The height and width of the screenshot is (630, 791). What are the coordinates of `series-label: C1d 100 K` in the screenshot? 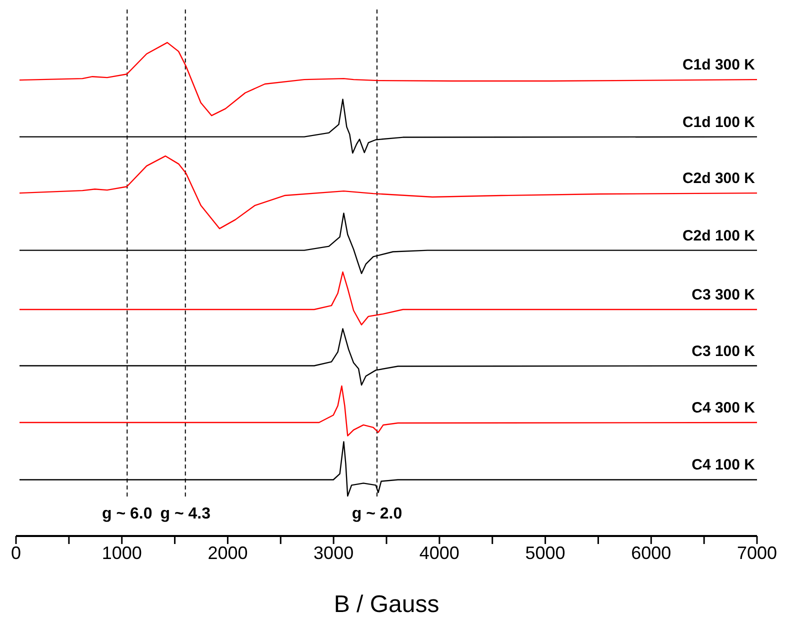 It's located at (719, 122).